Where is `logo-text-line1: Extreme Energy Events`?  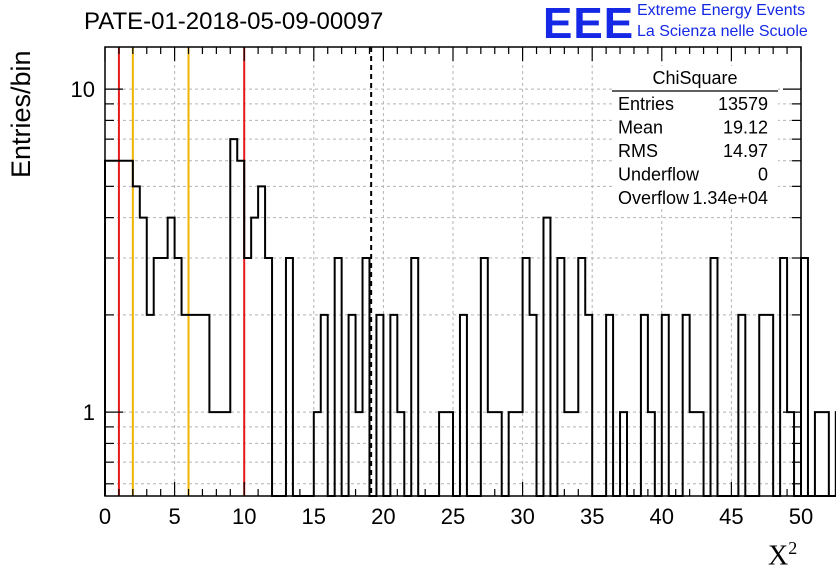
logo-text-line1: Extreme Energy Events is located at coordinates (721, 10).